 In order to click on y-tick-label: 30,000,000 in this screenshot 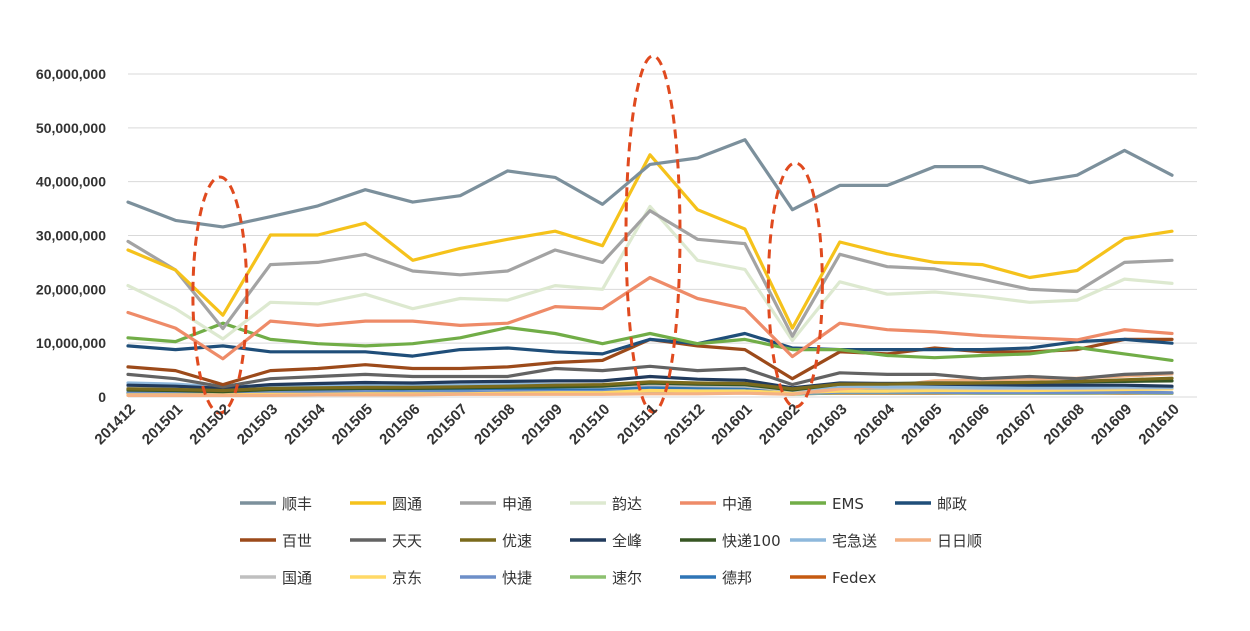, I will do `click(71, 236)`.